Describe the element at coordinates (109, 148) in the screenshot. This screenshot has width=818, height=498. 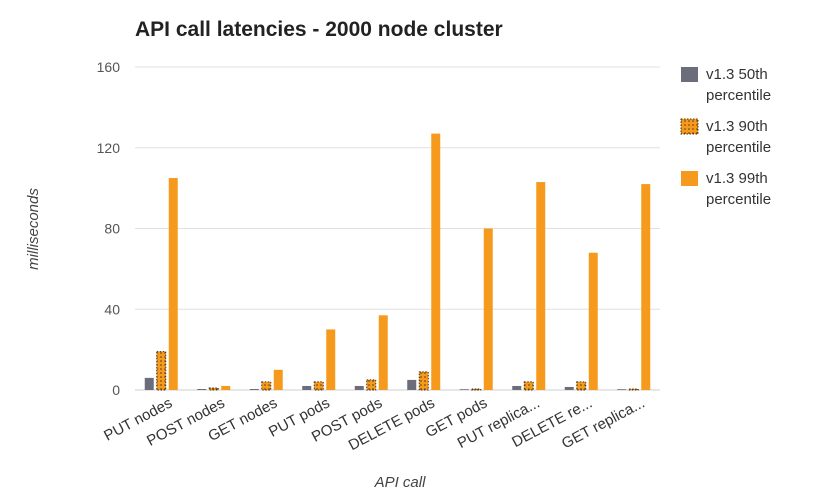
I see `y-tick-label: 120` at that location.